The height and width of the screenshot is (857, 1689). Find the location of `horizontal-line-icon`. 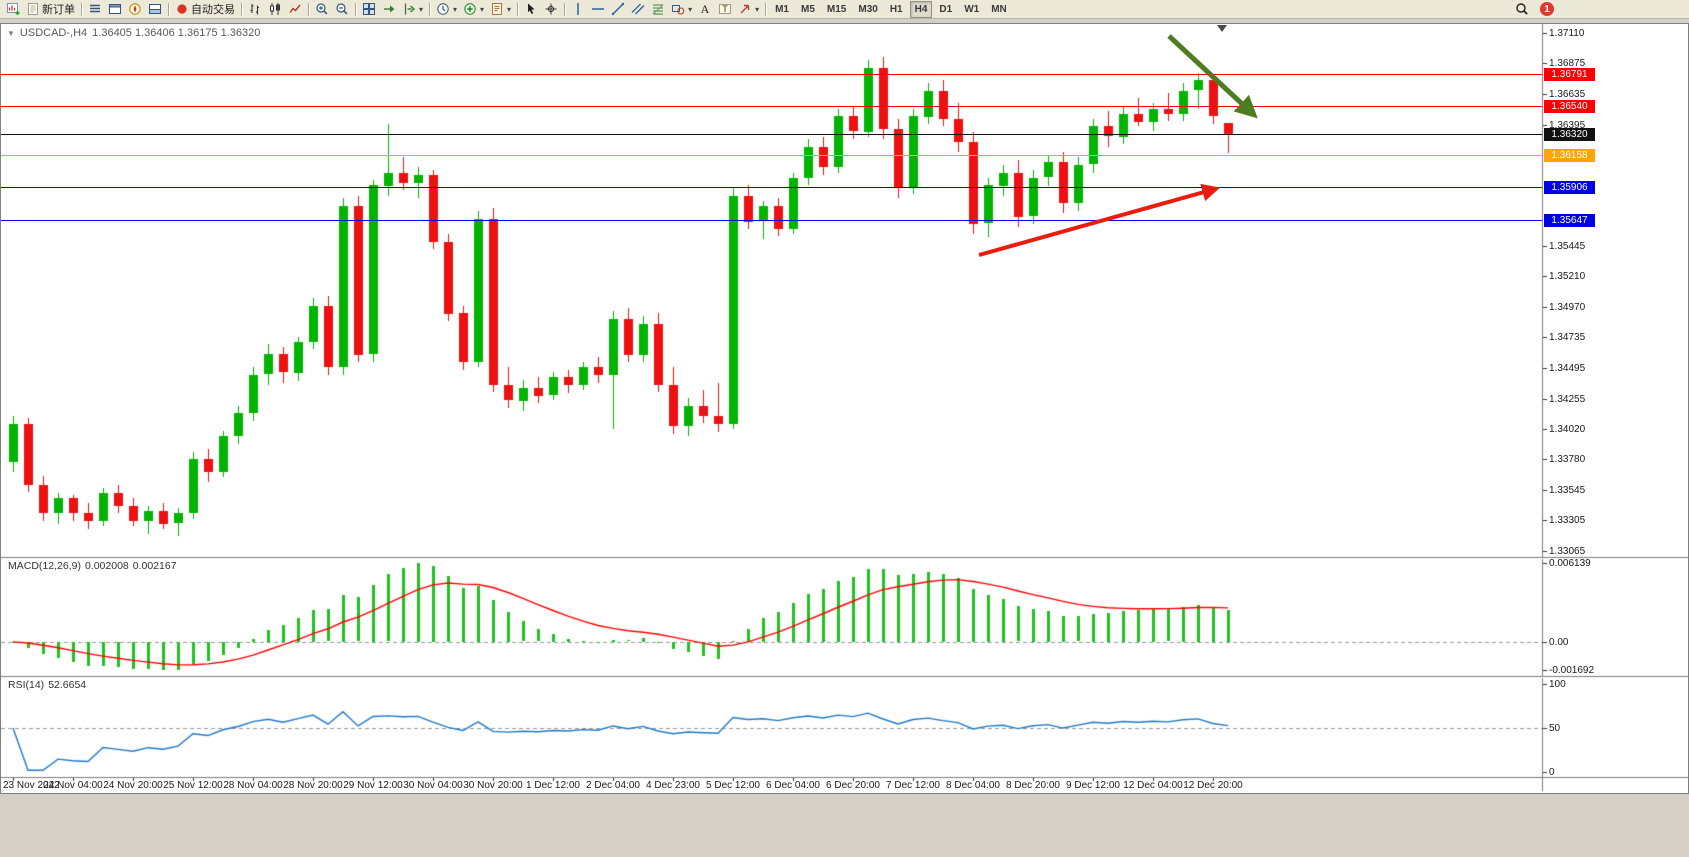

horizontal-line-icon is located at coordinates (598, 9).